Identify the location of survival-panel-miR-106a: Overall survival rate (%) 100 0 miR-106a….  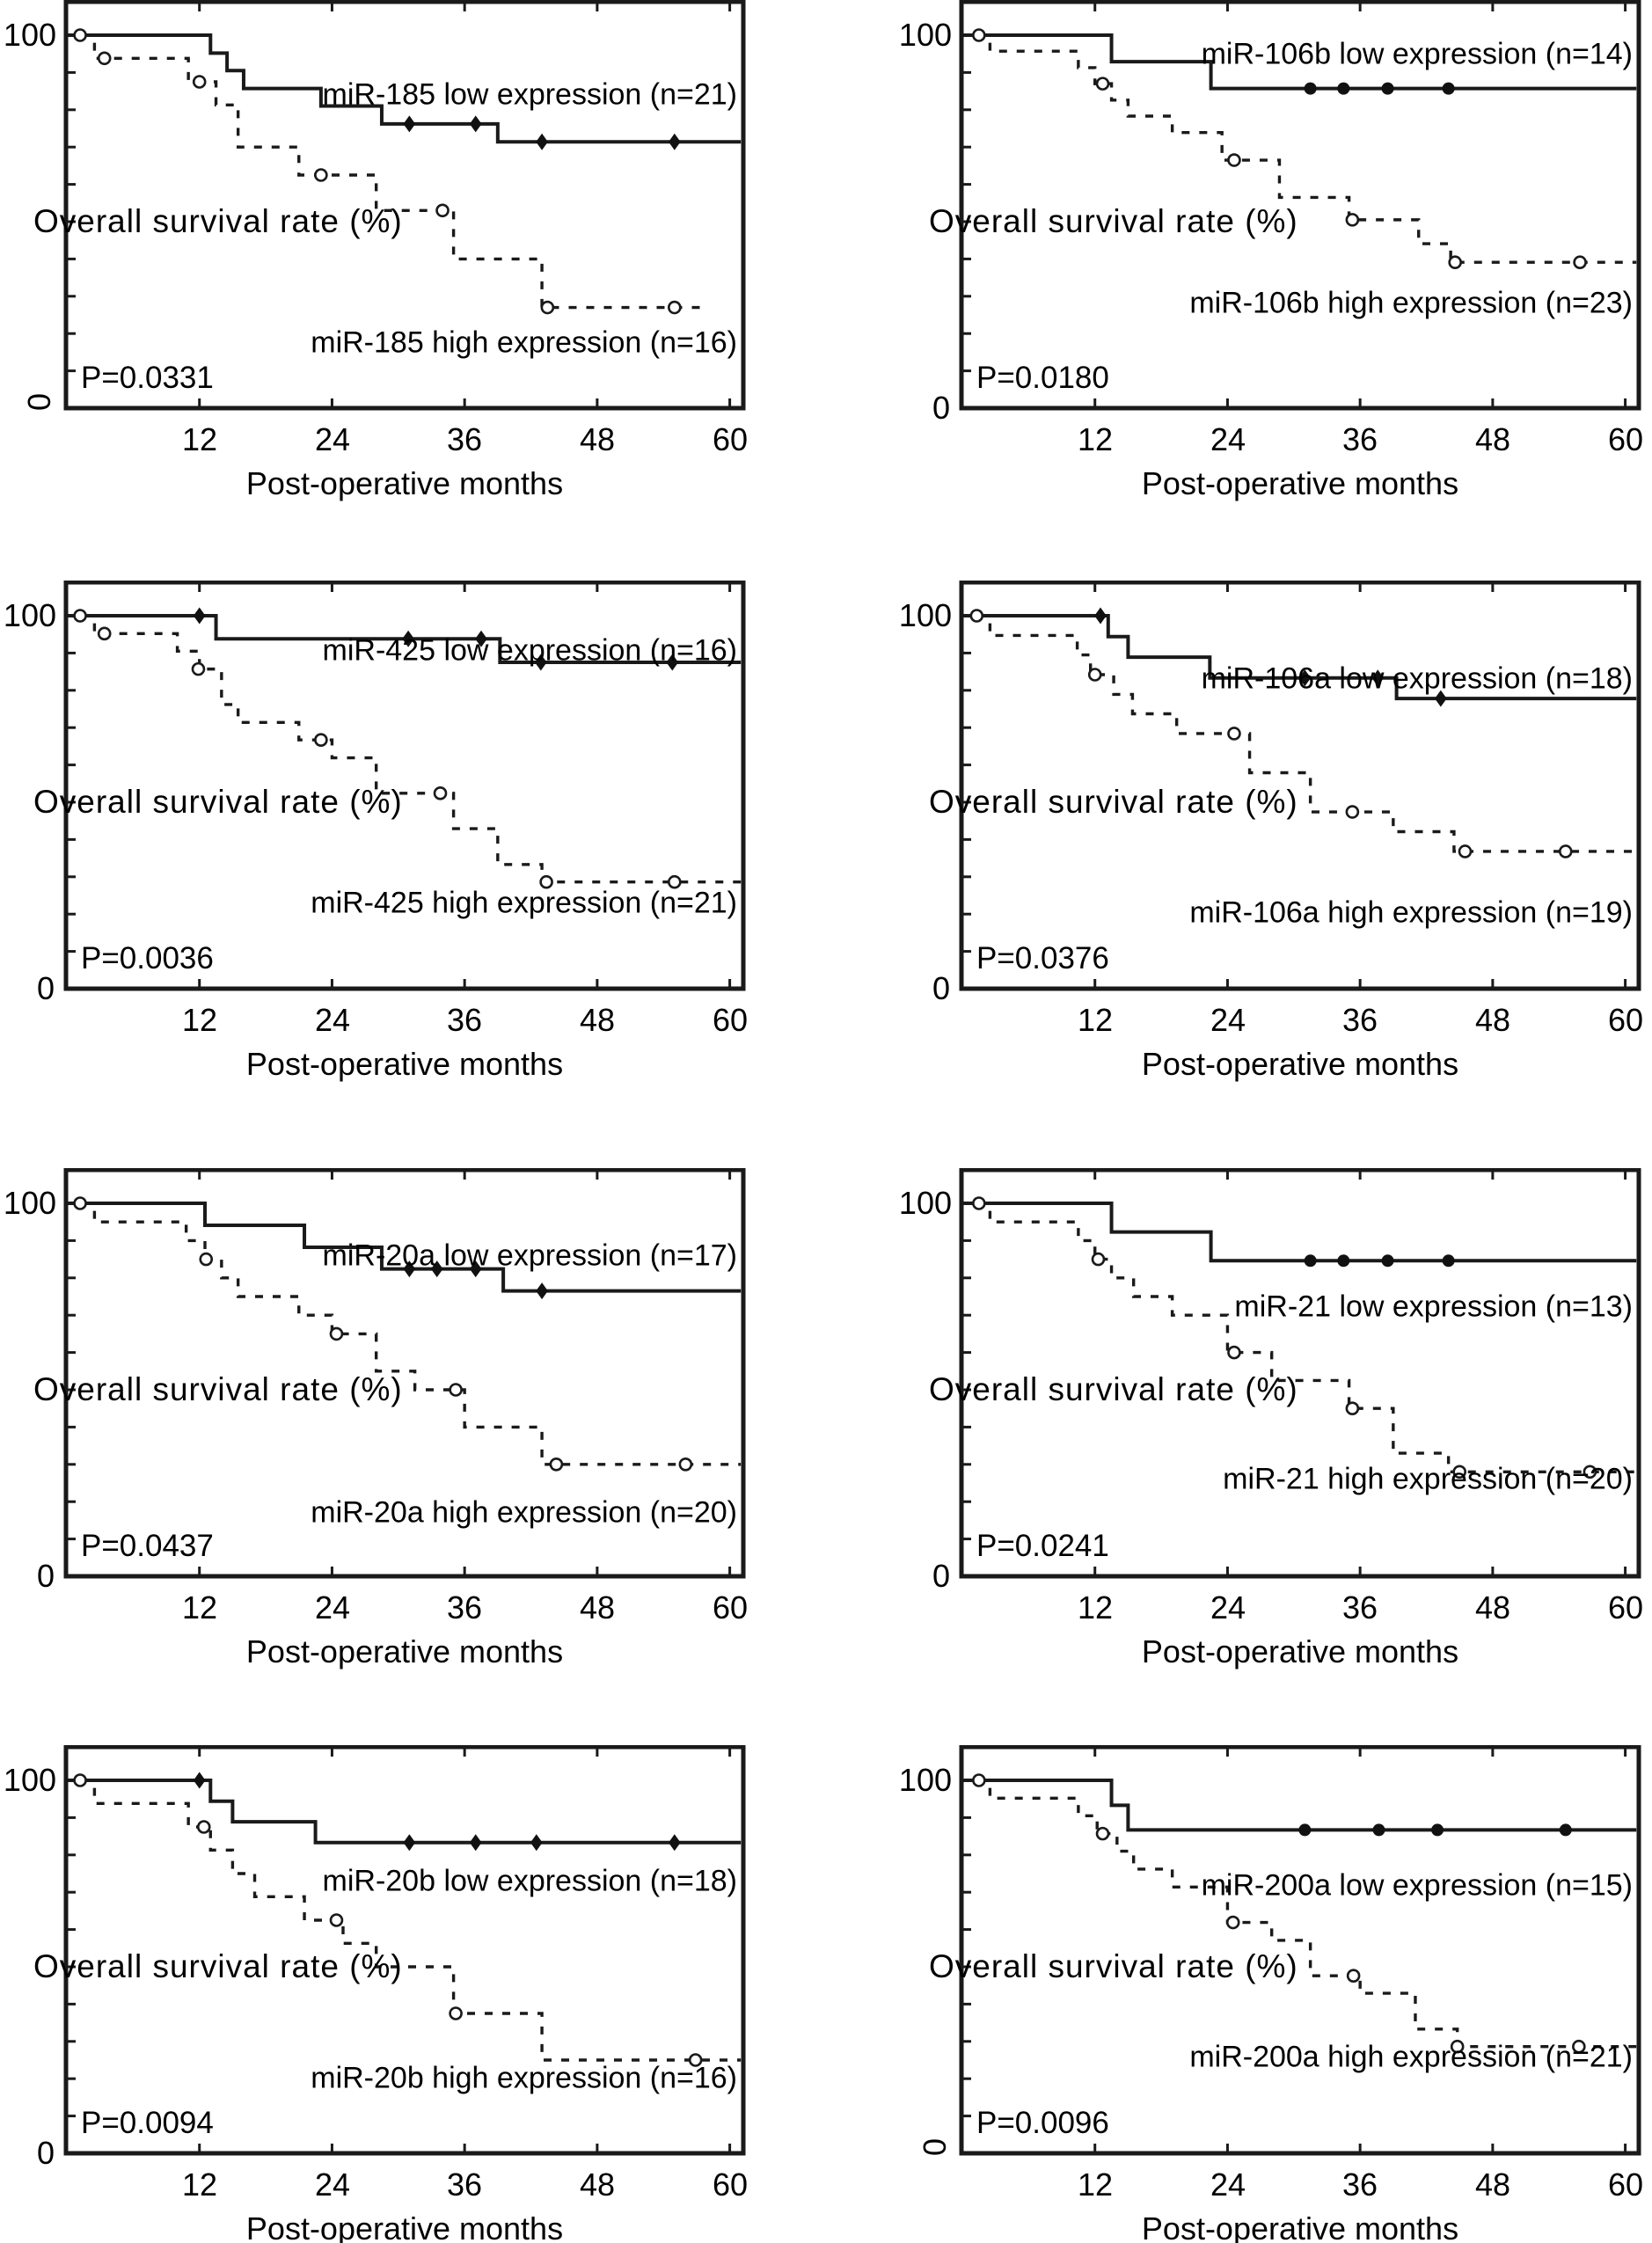
(1273, 871).